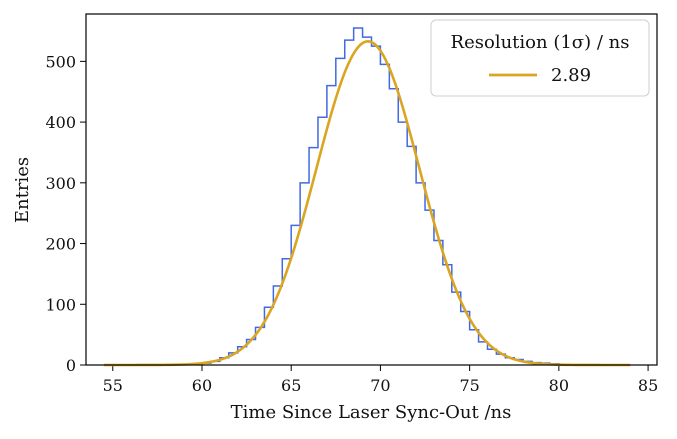 Image resolution: width=677 pixels, height=439 pixels. What do you see at coordinates (60, 304) in the screenshot?
I see `y-tick-label: 100` at bounding box center [60, 304].